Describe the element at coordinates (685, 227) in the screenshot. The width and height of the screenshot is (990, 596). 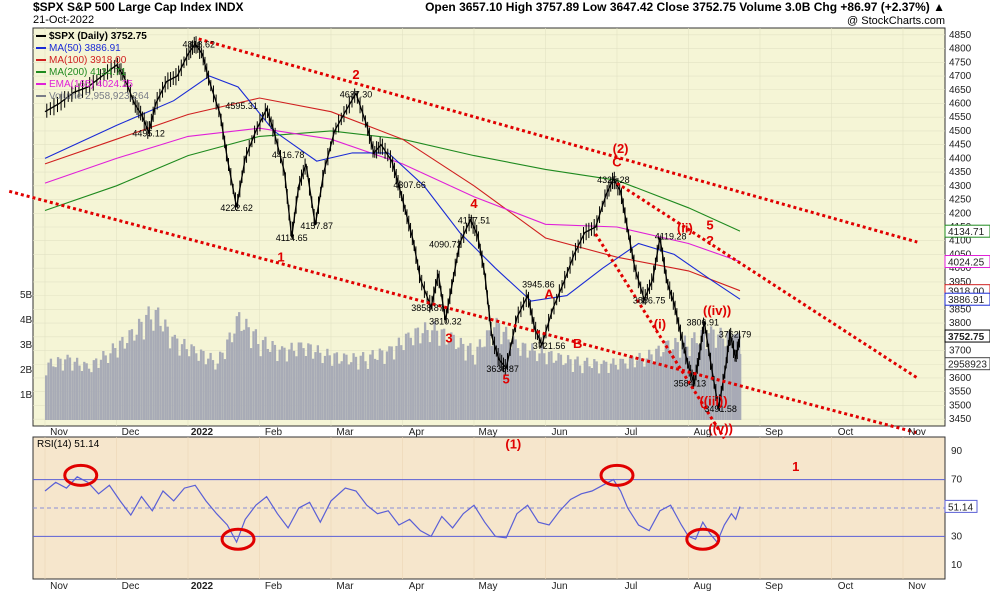
I see `wave-label: (ii)` at that location.